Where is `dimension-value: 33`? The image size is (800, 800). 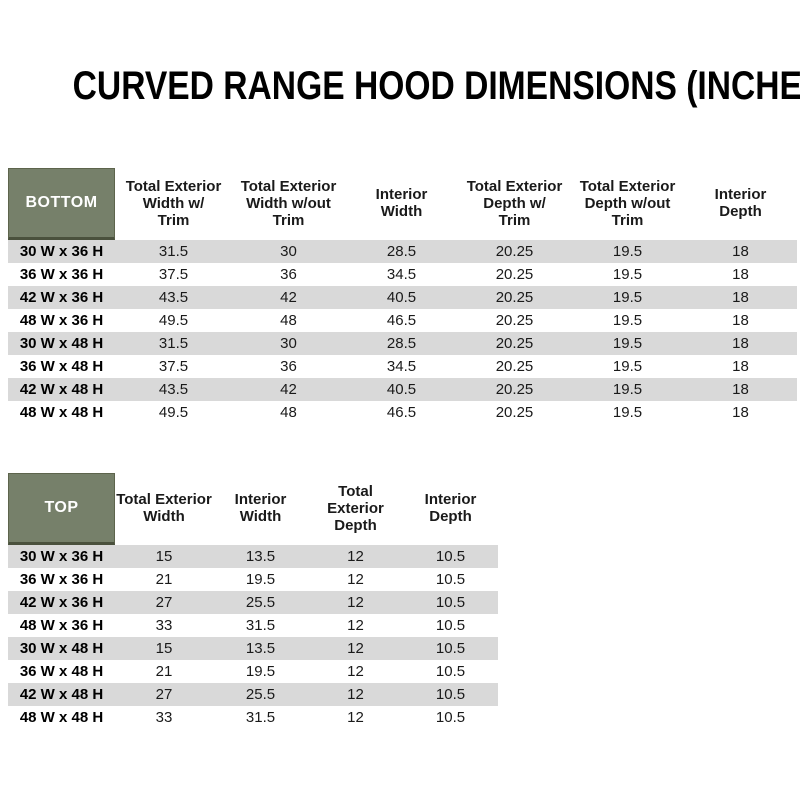
dimension-value: 33 is located at coordinates (164, 625).